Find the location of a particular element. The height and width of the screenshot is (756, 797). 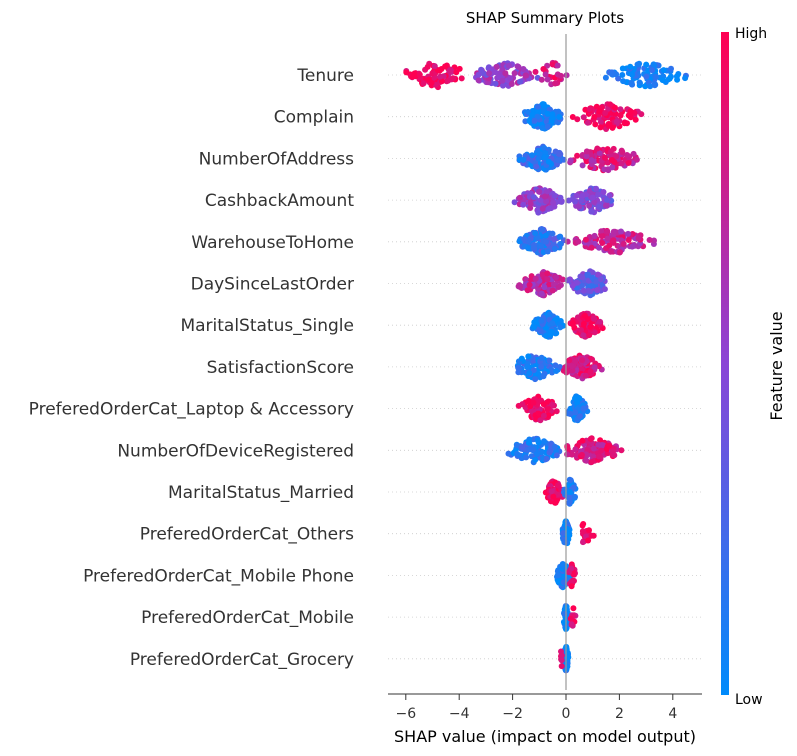

x-tick-label: −6 is located at coordinates (405, 714).